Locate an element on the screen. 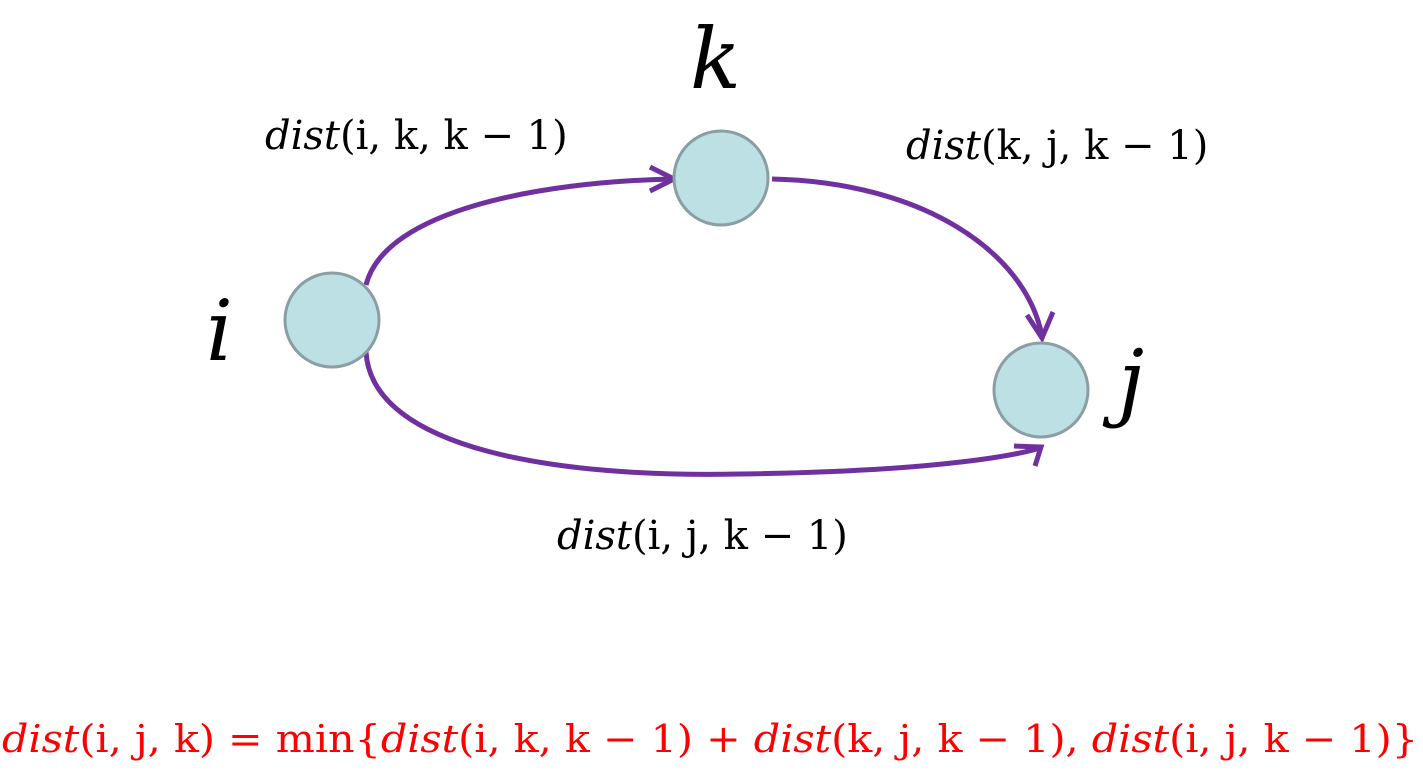 The height and width of the screenshot is (770, 1423). node-label-k: k is located at coordinates (715, 59).